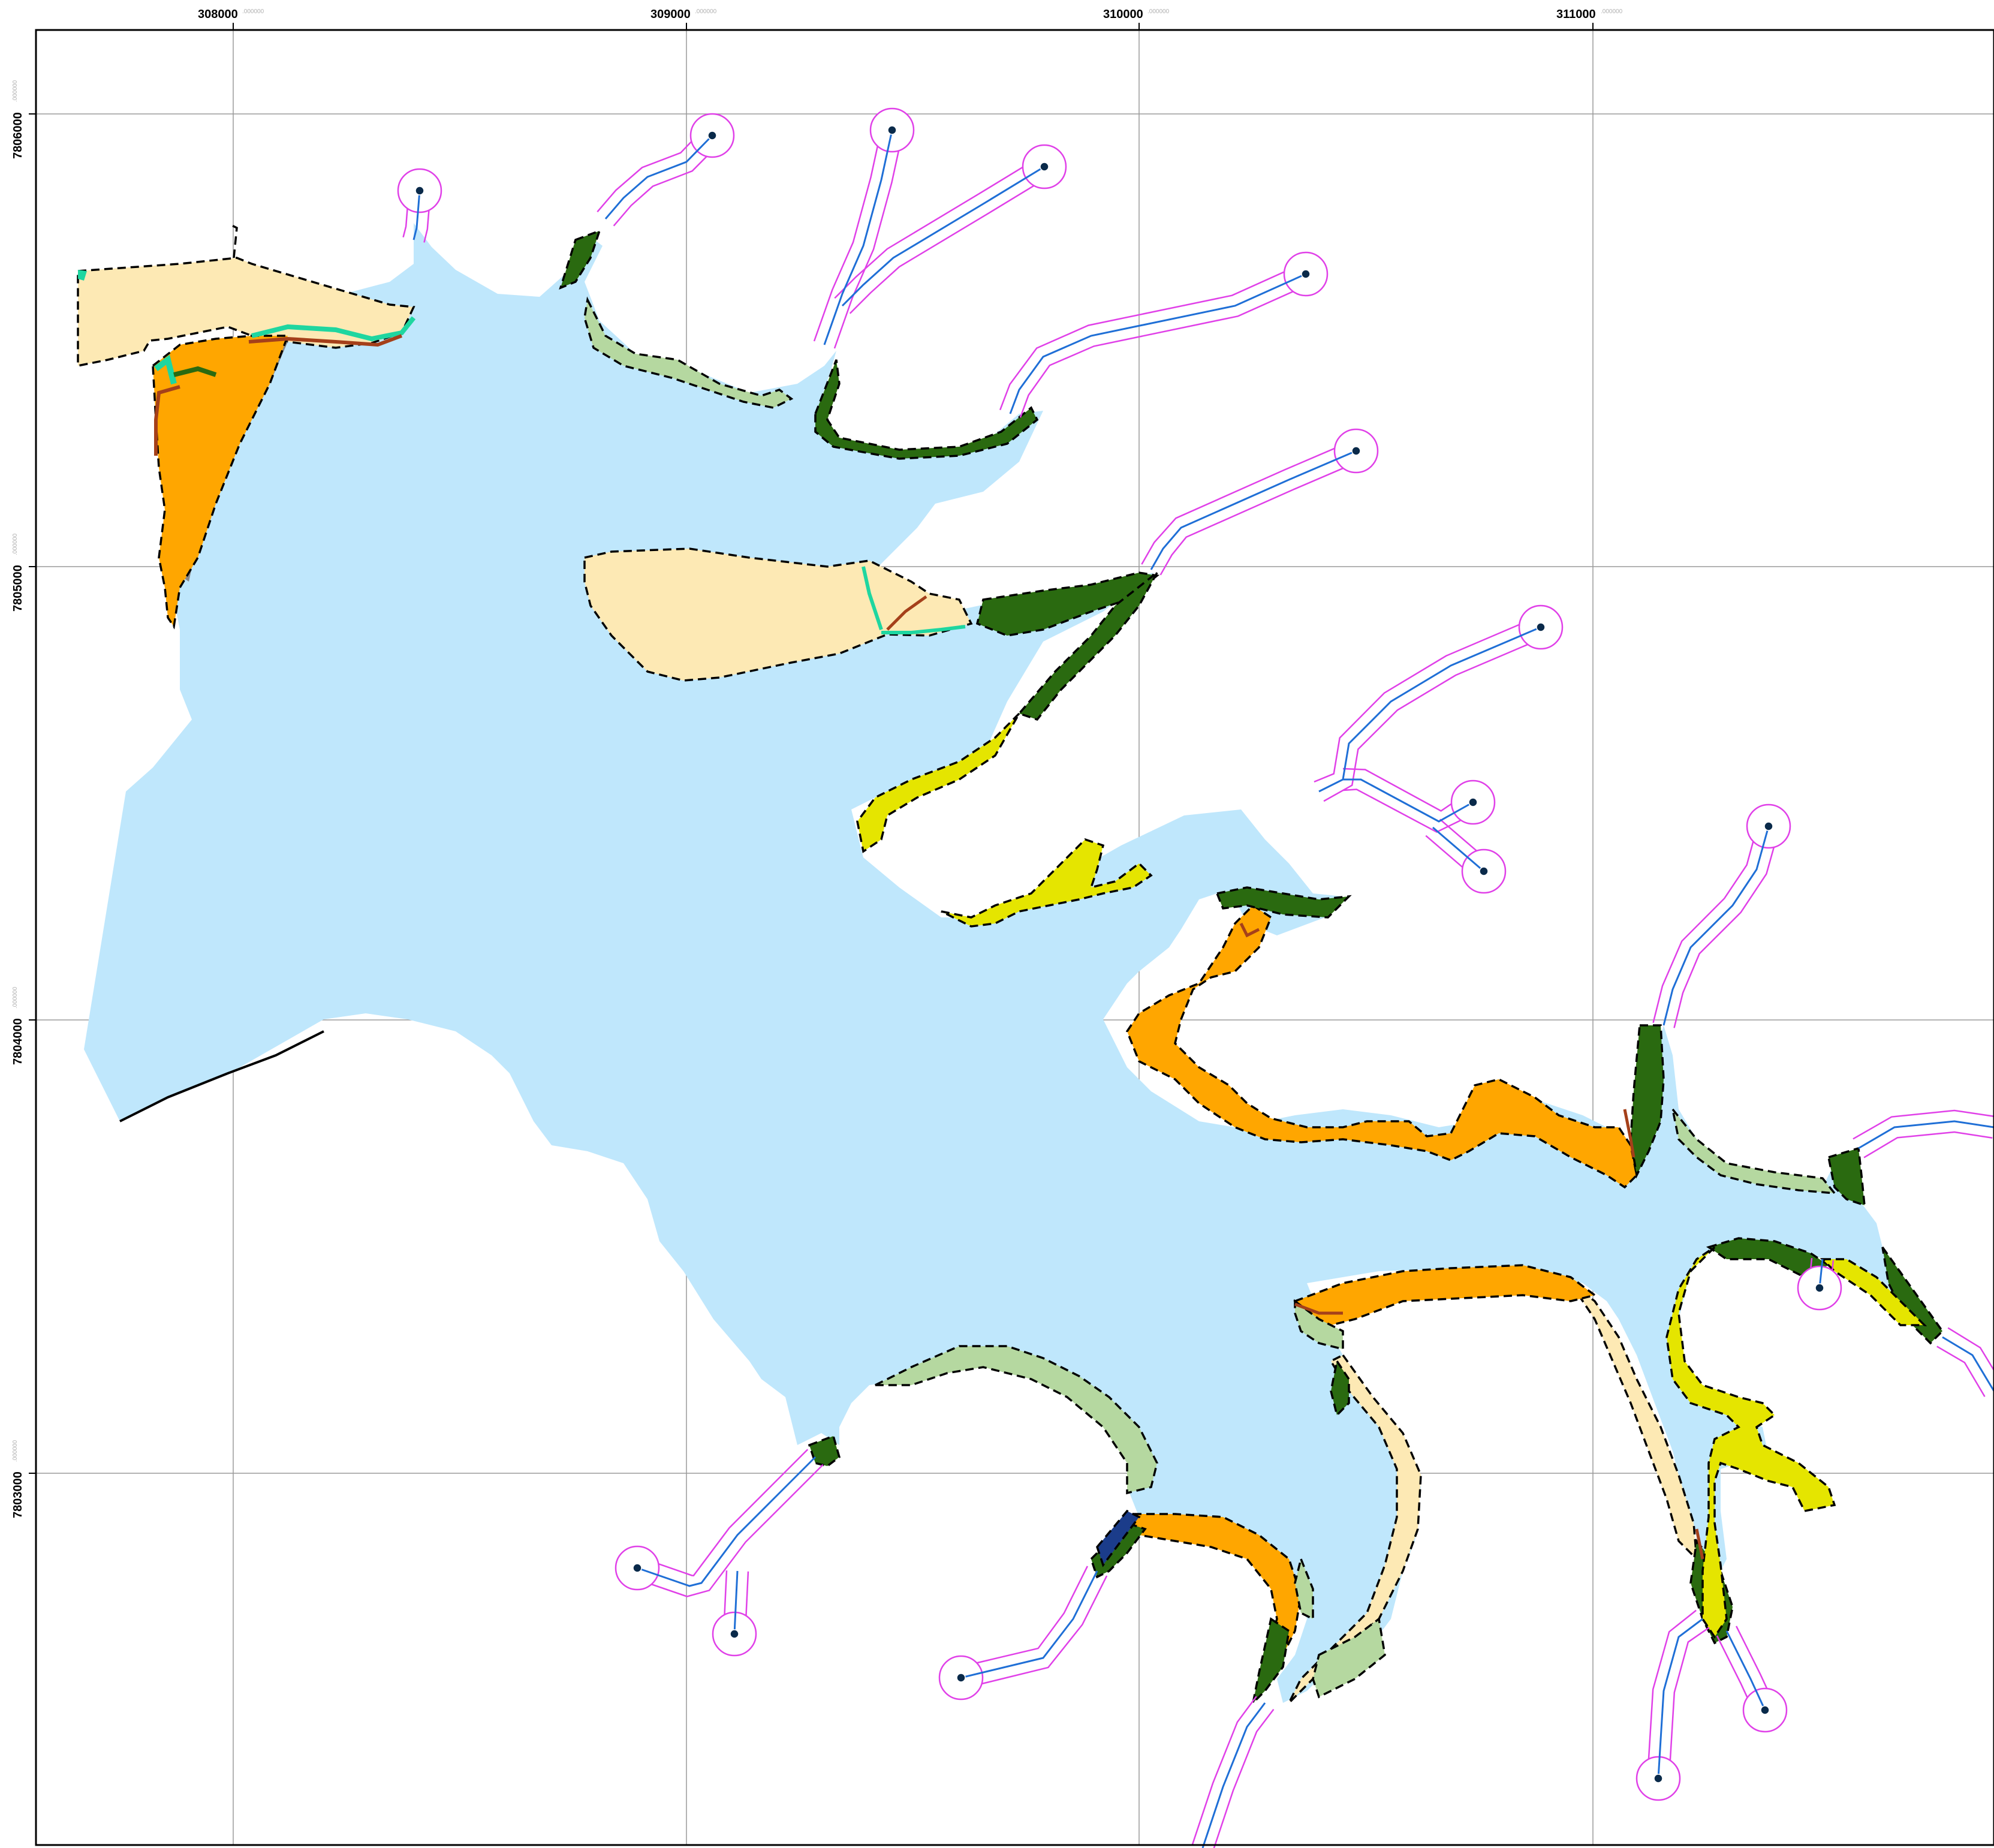 This screenshot has width=1994, height=1848. I want to click on dark-green-zone-sw-left, so click(1118, 1550).